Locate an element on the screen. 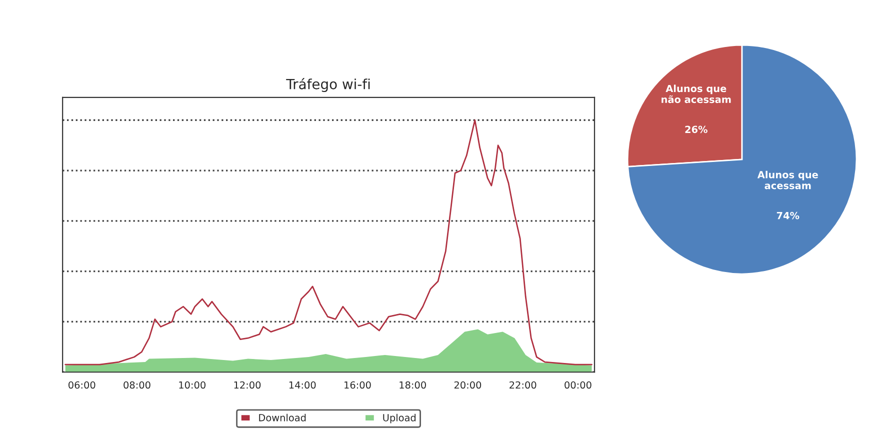  chart-title: Tráfego wi-fi is located at coordinates (328, 85).